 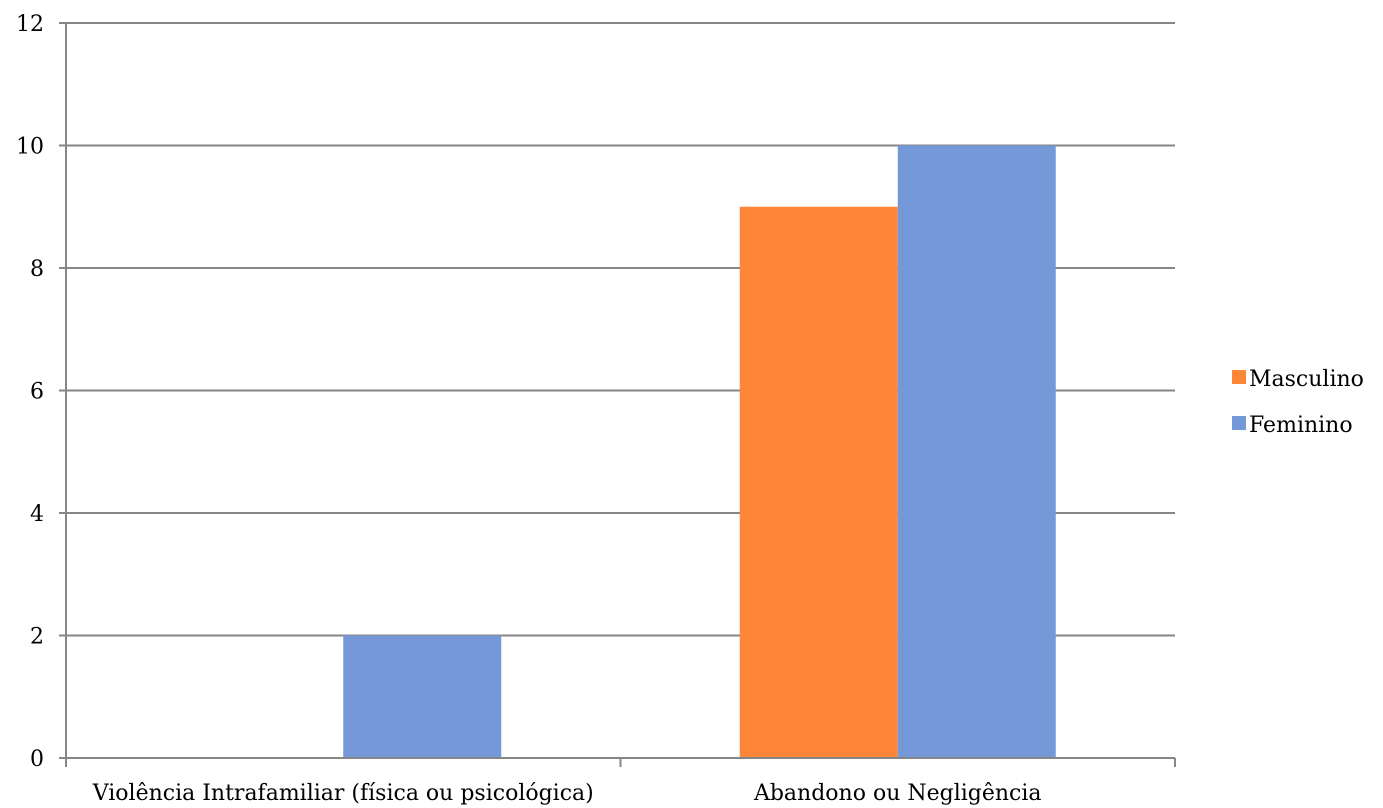 What do you see at coordinates (37, 392) in the screenshot?
I see `y-tick-label: 6` at bounding box center [37, 392].